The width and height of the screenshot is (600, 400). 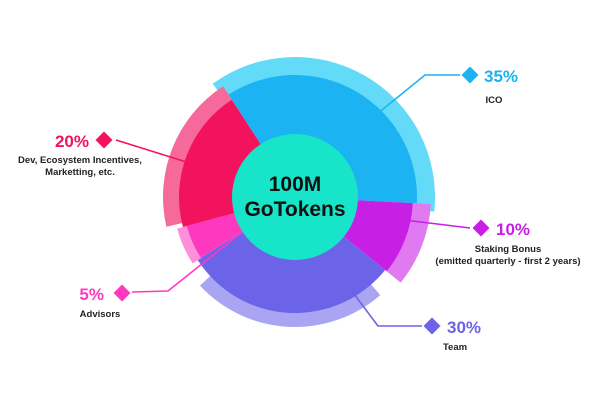 I want to click on legend-ico: 35% ICO, so click(x=489, y=86).